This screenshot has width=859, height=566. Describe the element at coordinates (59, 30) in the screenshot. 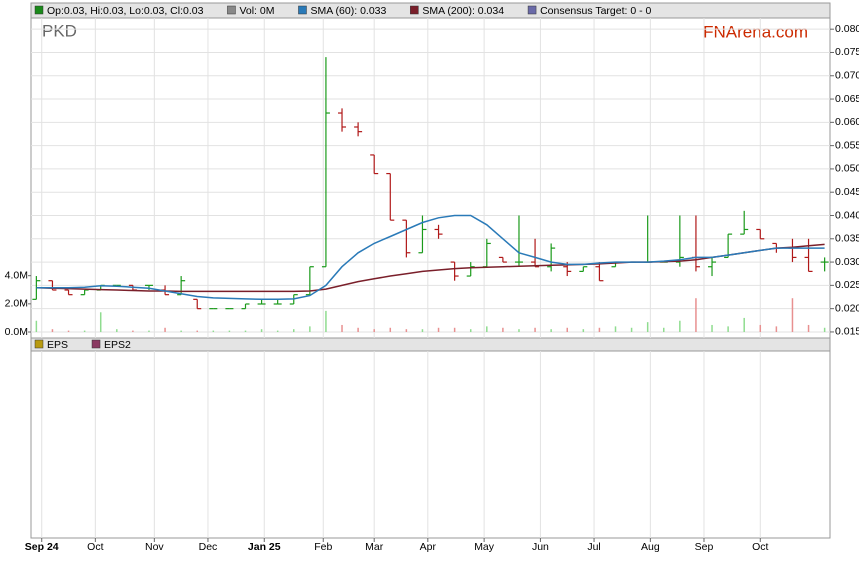

I see `symbol: PKD` at that location.